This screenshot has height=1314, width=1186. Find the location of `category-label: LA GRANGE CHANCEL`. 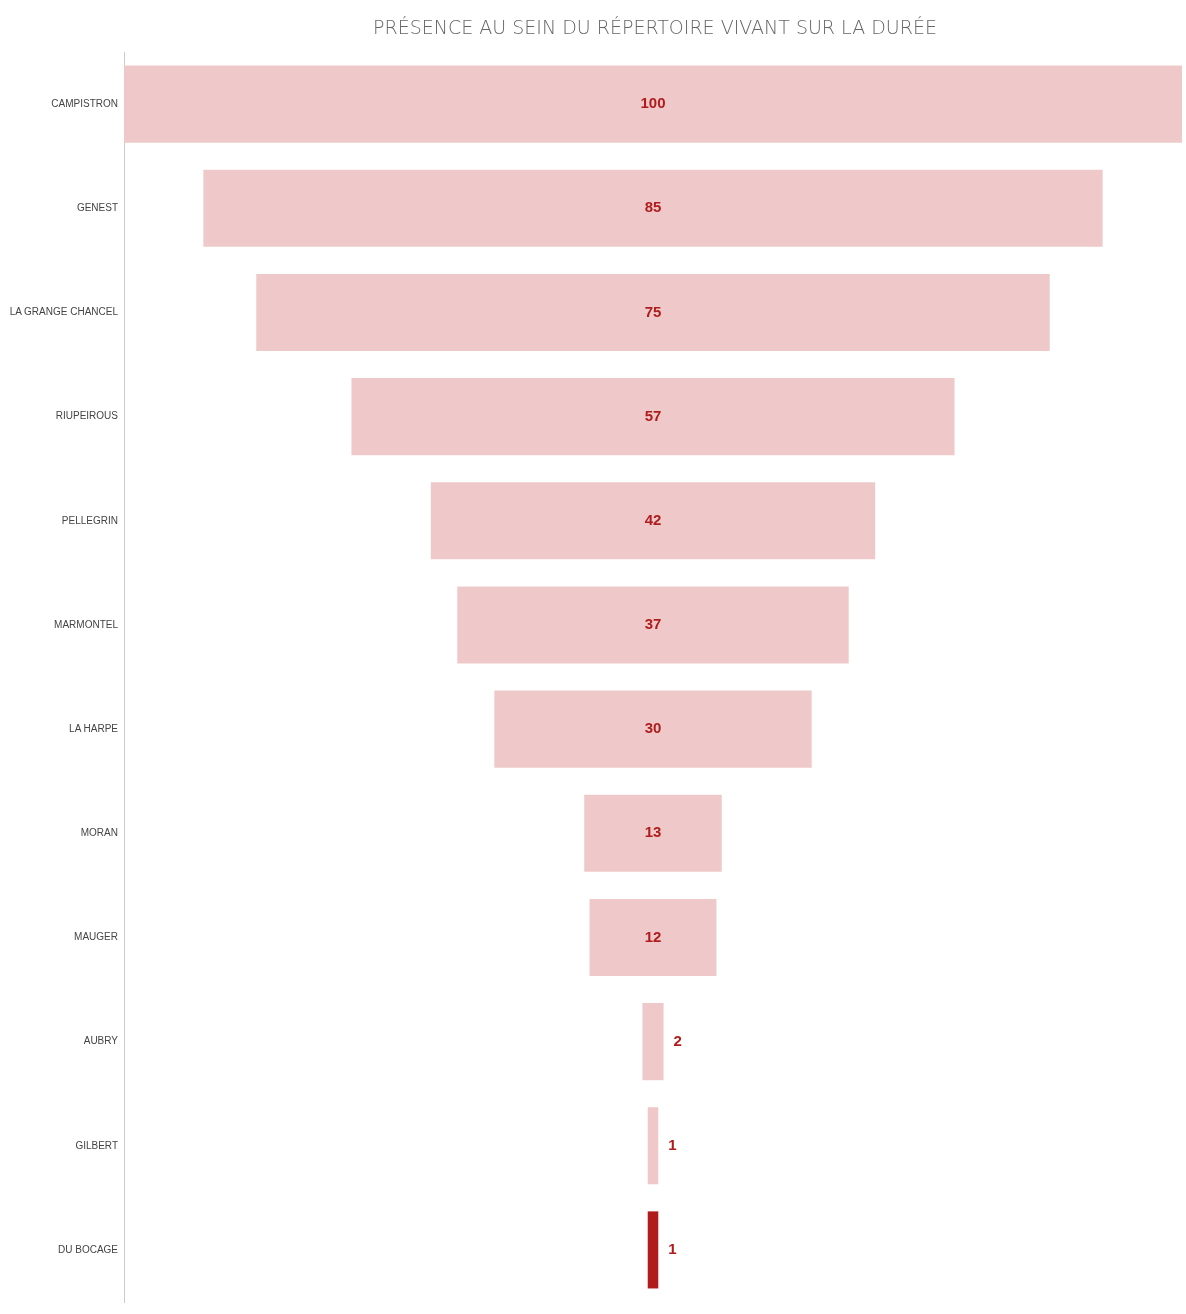

category-label: LA GRANGE CHANCEL is located at coordinates (64, 312).